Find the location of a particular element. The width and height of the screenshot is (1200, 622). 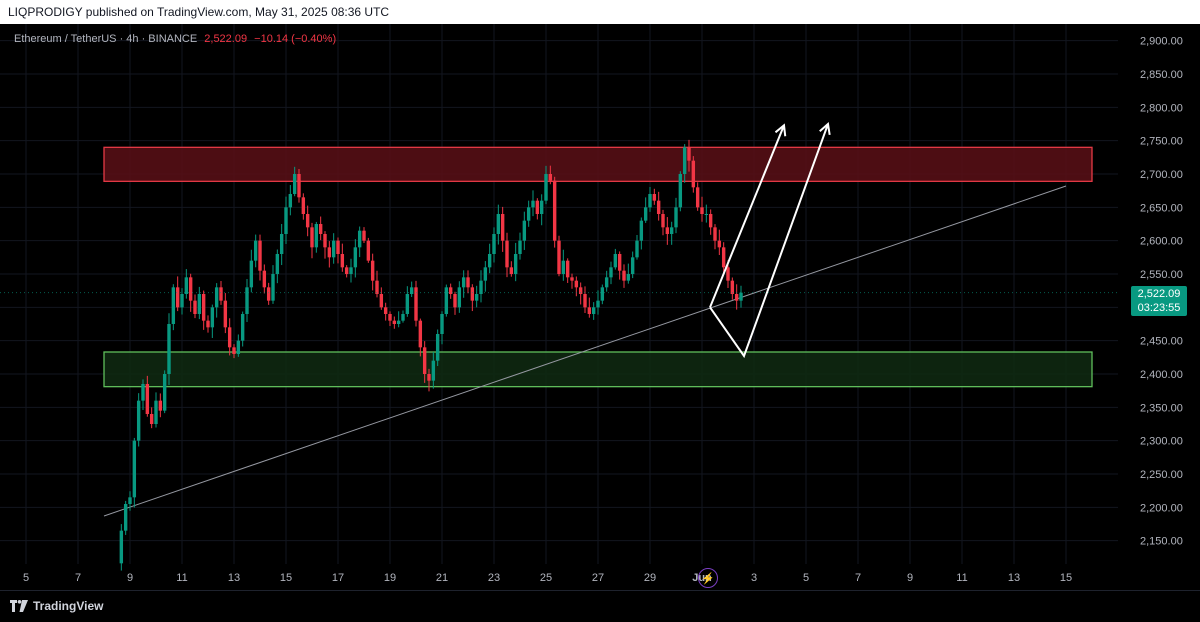

y-tick-label: 2,450.00 is located at coordinates (1161, 342).